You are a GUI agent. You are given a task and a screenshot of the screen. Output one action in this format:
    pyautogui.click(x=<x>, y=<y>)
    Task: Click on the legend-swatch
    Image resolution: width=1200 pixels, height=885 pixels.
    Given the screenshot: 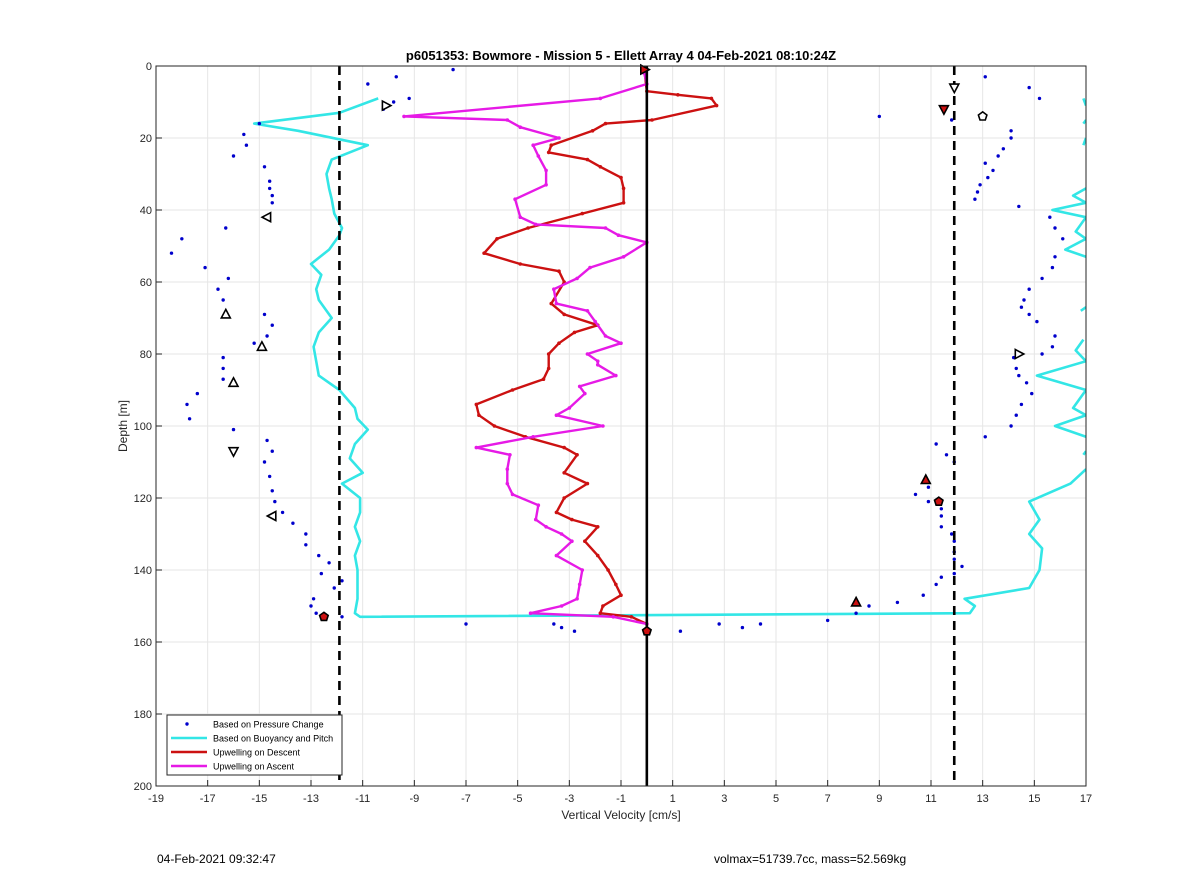 What is the action you would take?
    pyautogui.click(x=187, y=724)
    